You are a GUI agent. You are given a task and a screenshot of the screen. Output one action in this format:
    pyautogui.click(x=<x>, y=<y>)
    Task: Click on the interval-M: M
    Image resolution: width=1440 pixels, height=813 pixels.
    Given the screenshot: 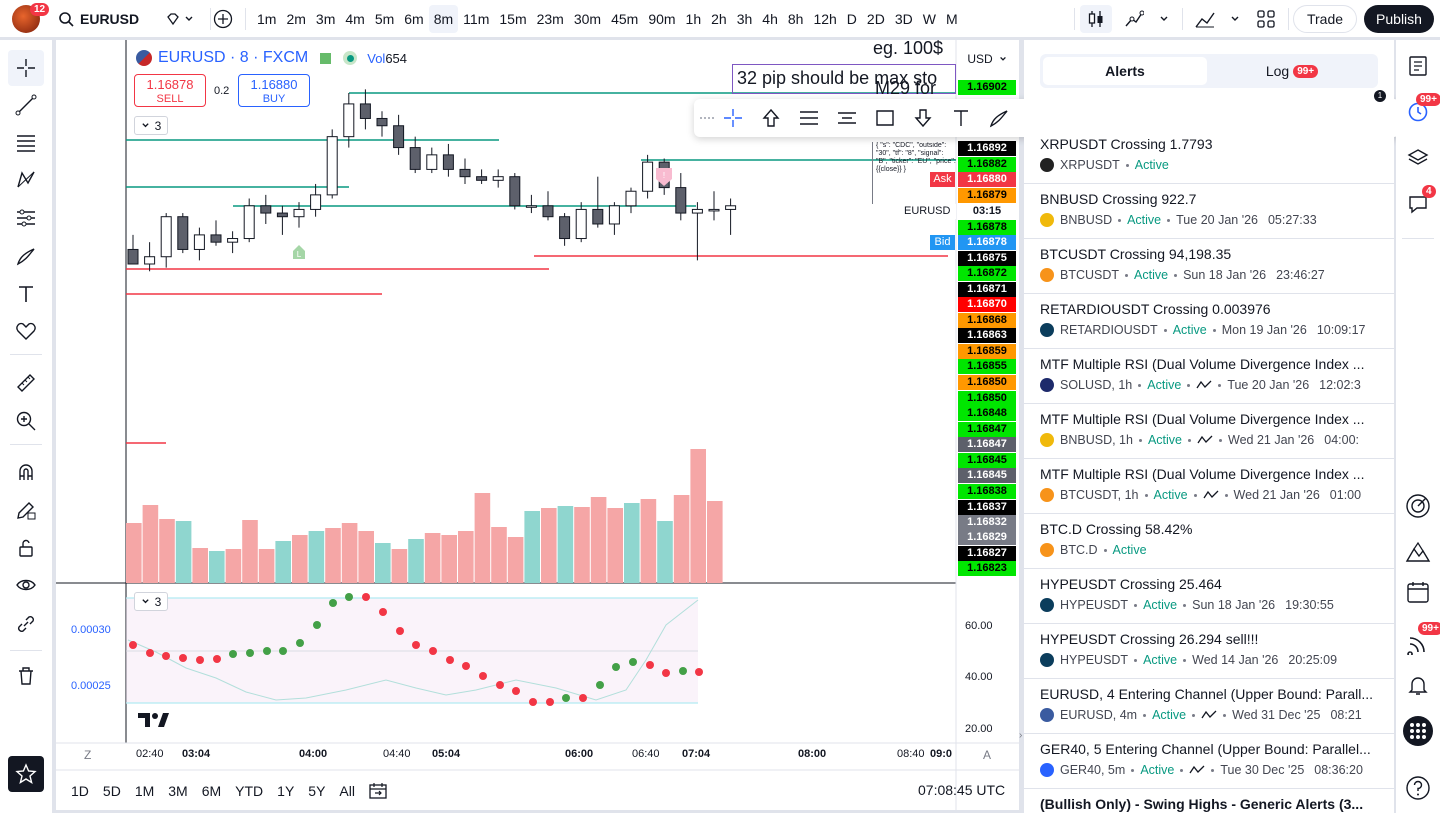 What is the action you would take?
    pyautogui.click(x=951, y=19)
    